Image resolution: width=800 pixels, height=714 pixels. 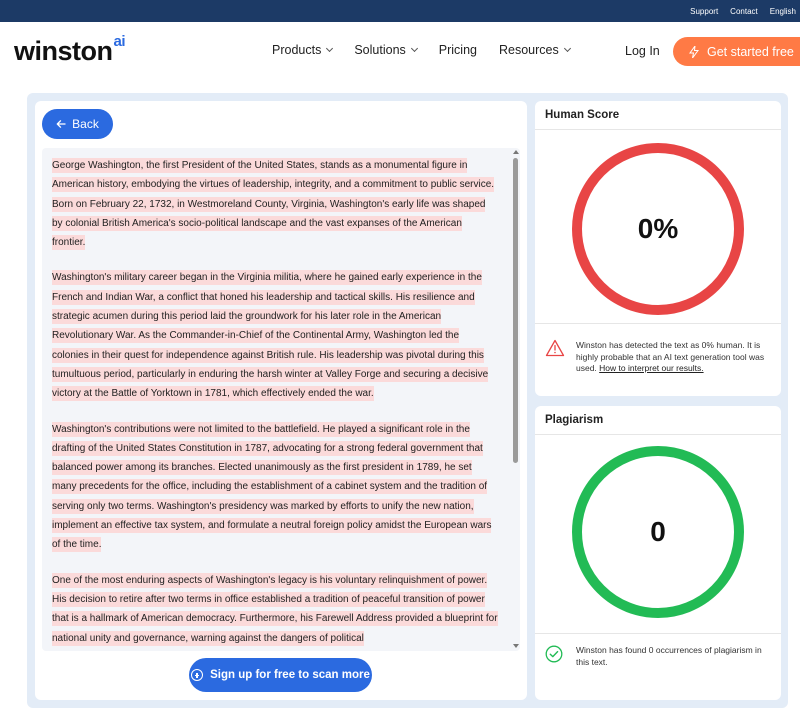 What do you see at coordinates (63, 51) in the screenshot?
I see `logo-wordmark: winston` at bounding box center [63, 51].